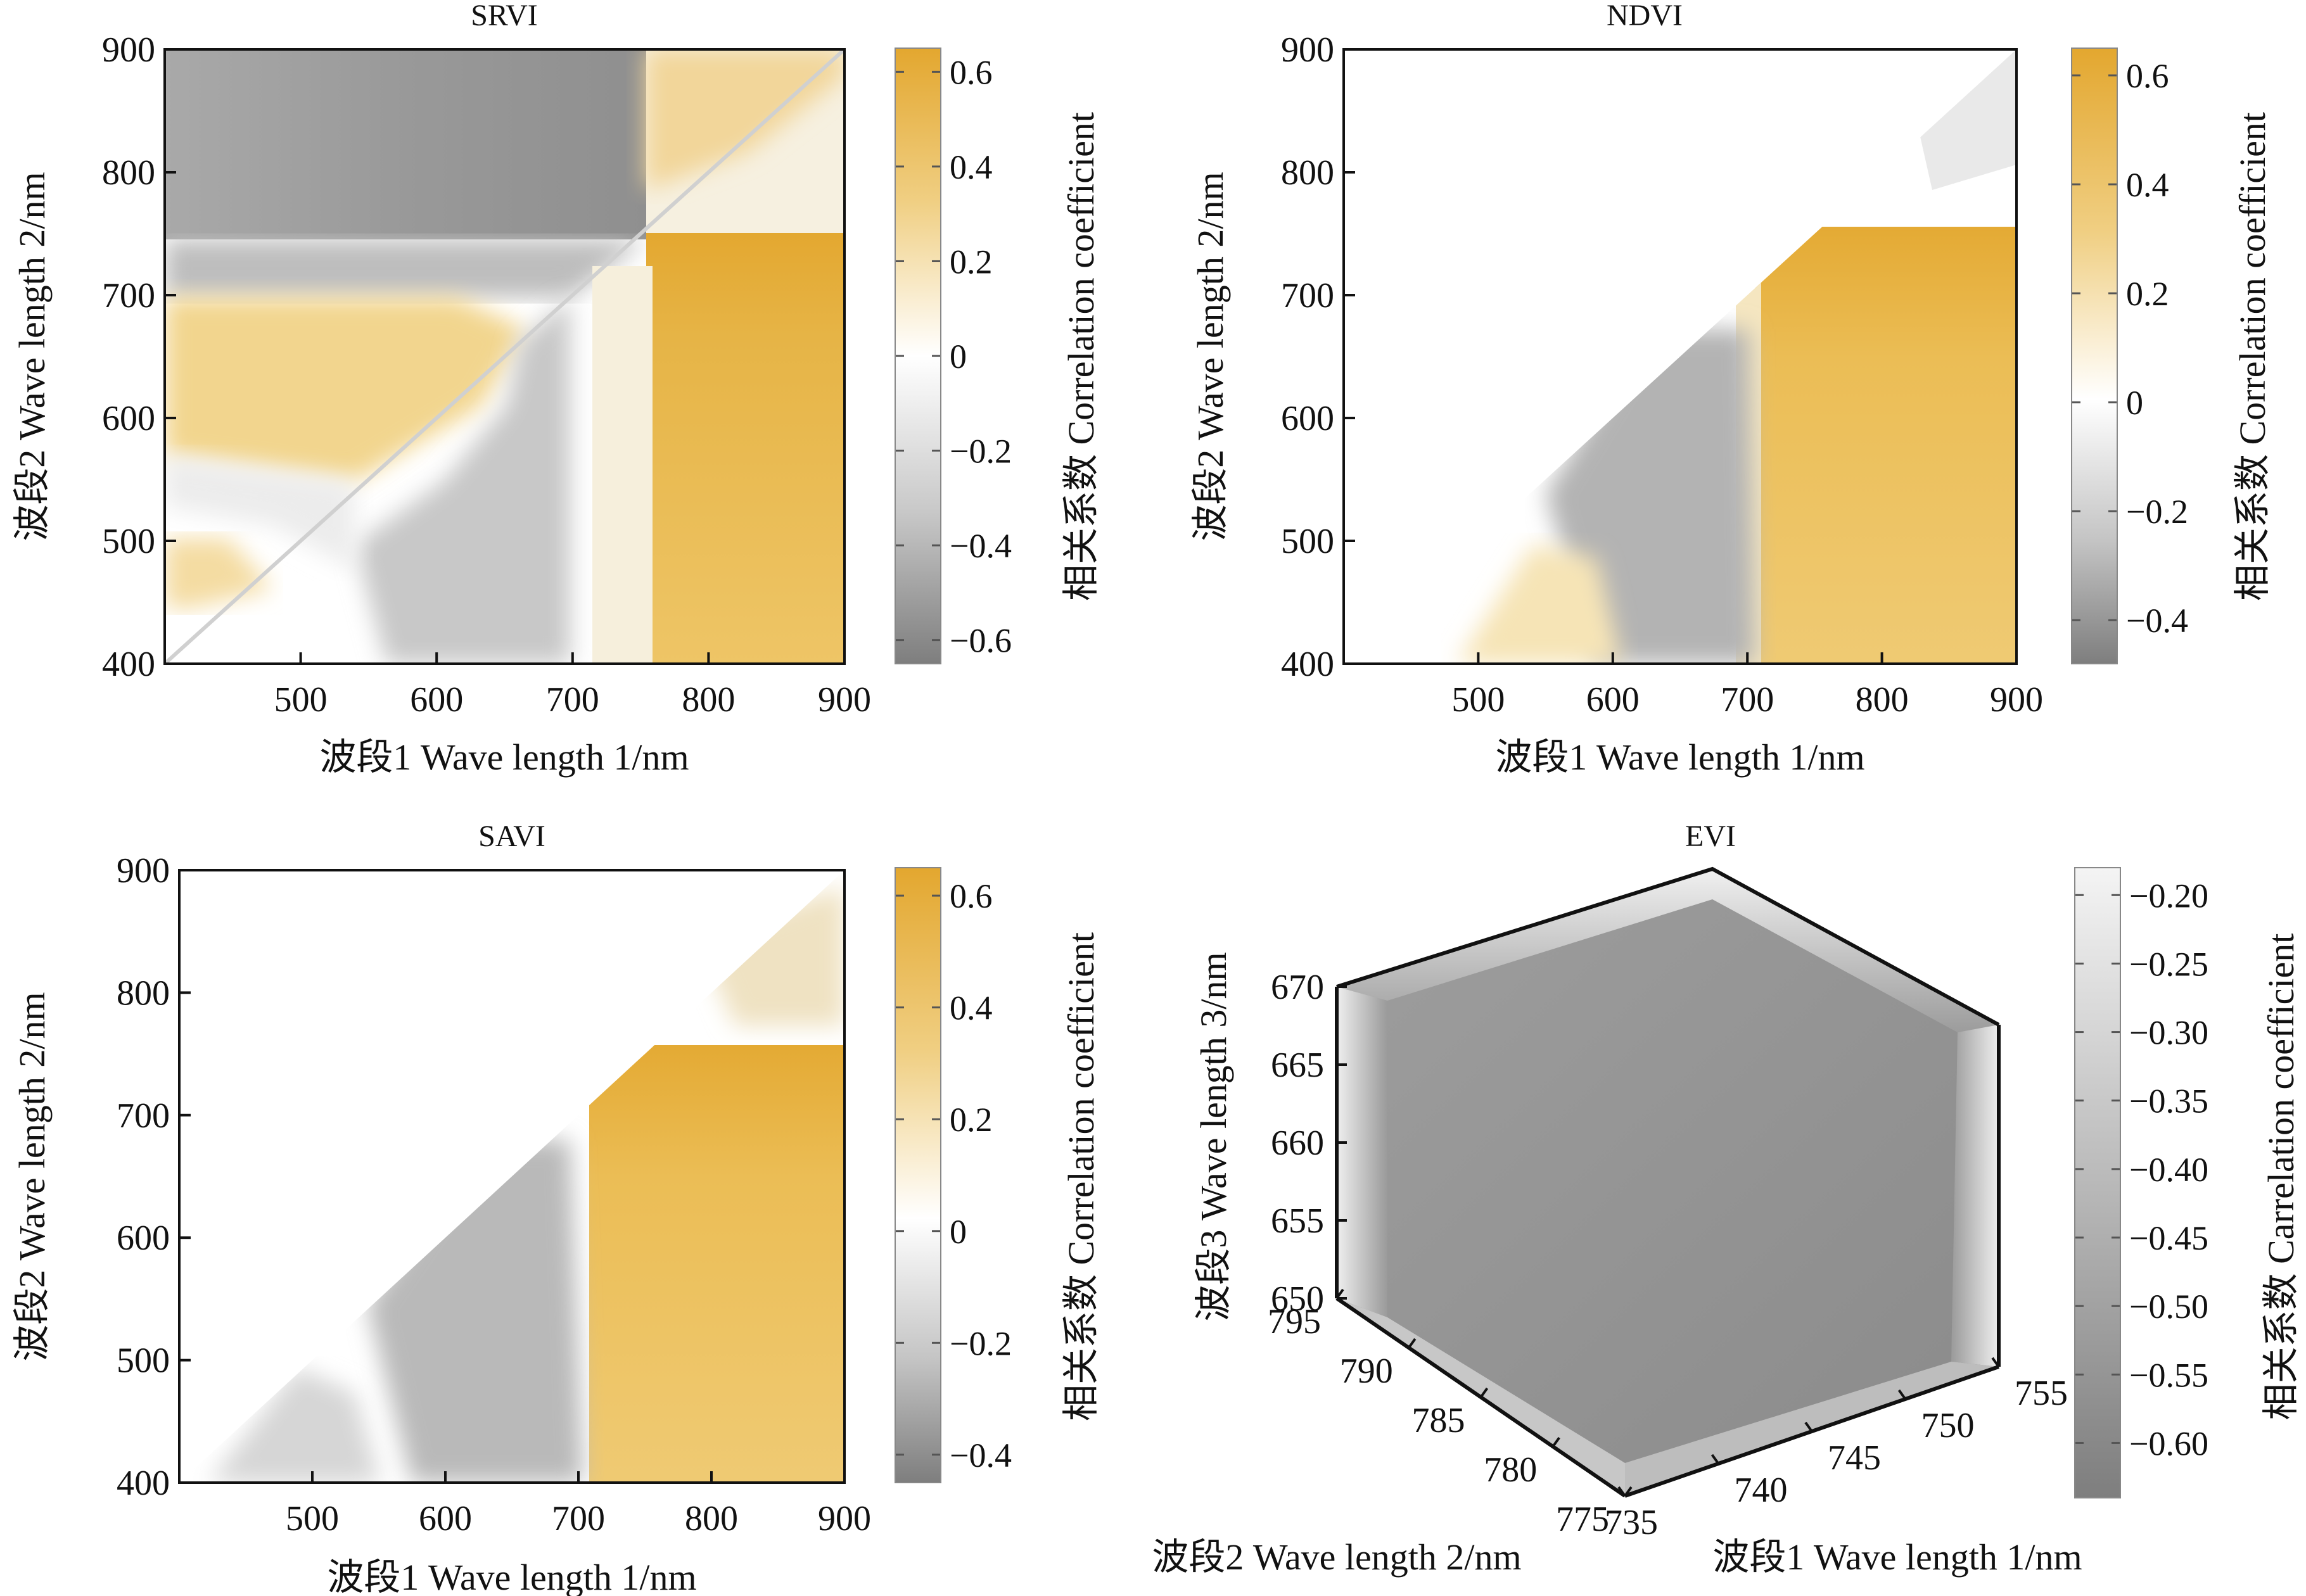 This screenshot has width=2306, height=1596. What do you see at coordinates (143, 1483) in the screenshot?
I see `savi-y-tick-label: 400` at bounding box center [143, 1483].